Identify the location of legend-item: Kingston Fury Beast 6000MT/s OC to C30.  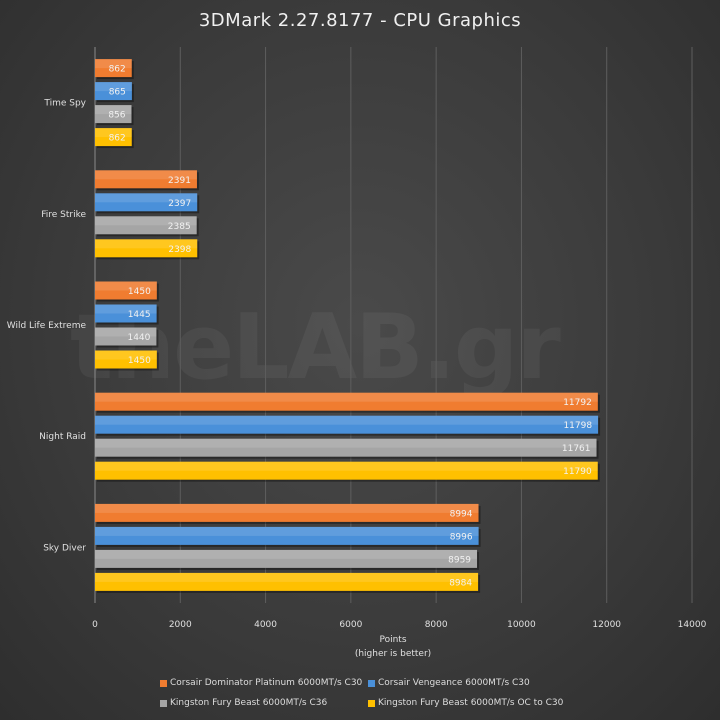
(465, 703).